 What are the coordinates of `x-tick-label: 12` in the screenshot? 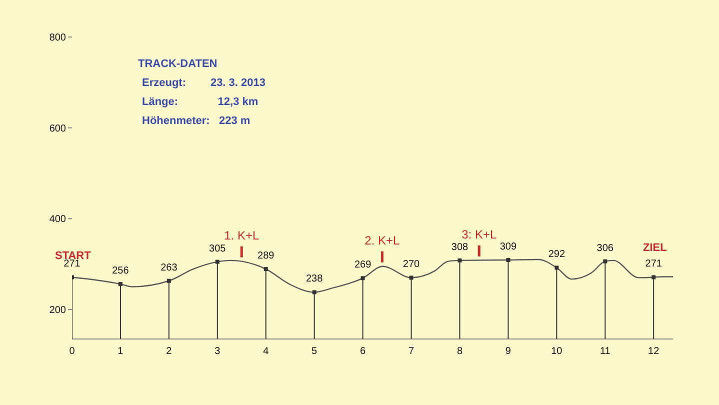 It's located at (654, 352).